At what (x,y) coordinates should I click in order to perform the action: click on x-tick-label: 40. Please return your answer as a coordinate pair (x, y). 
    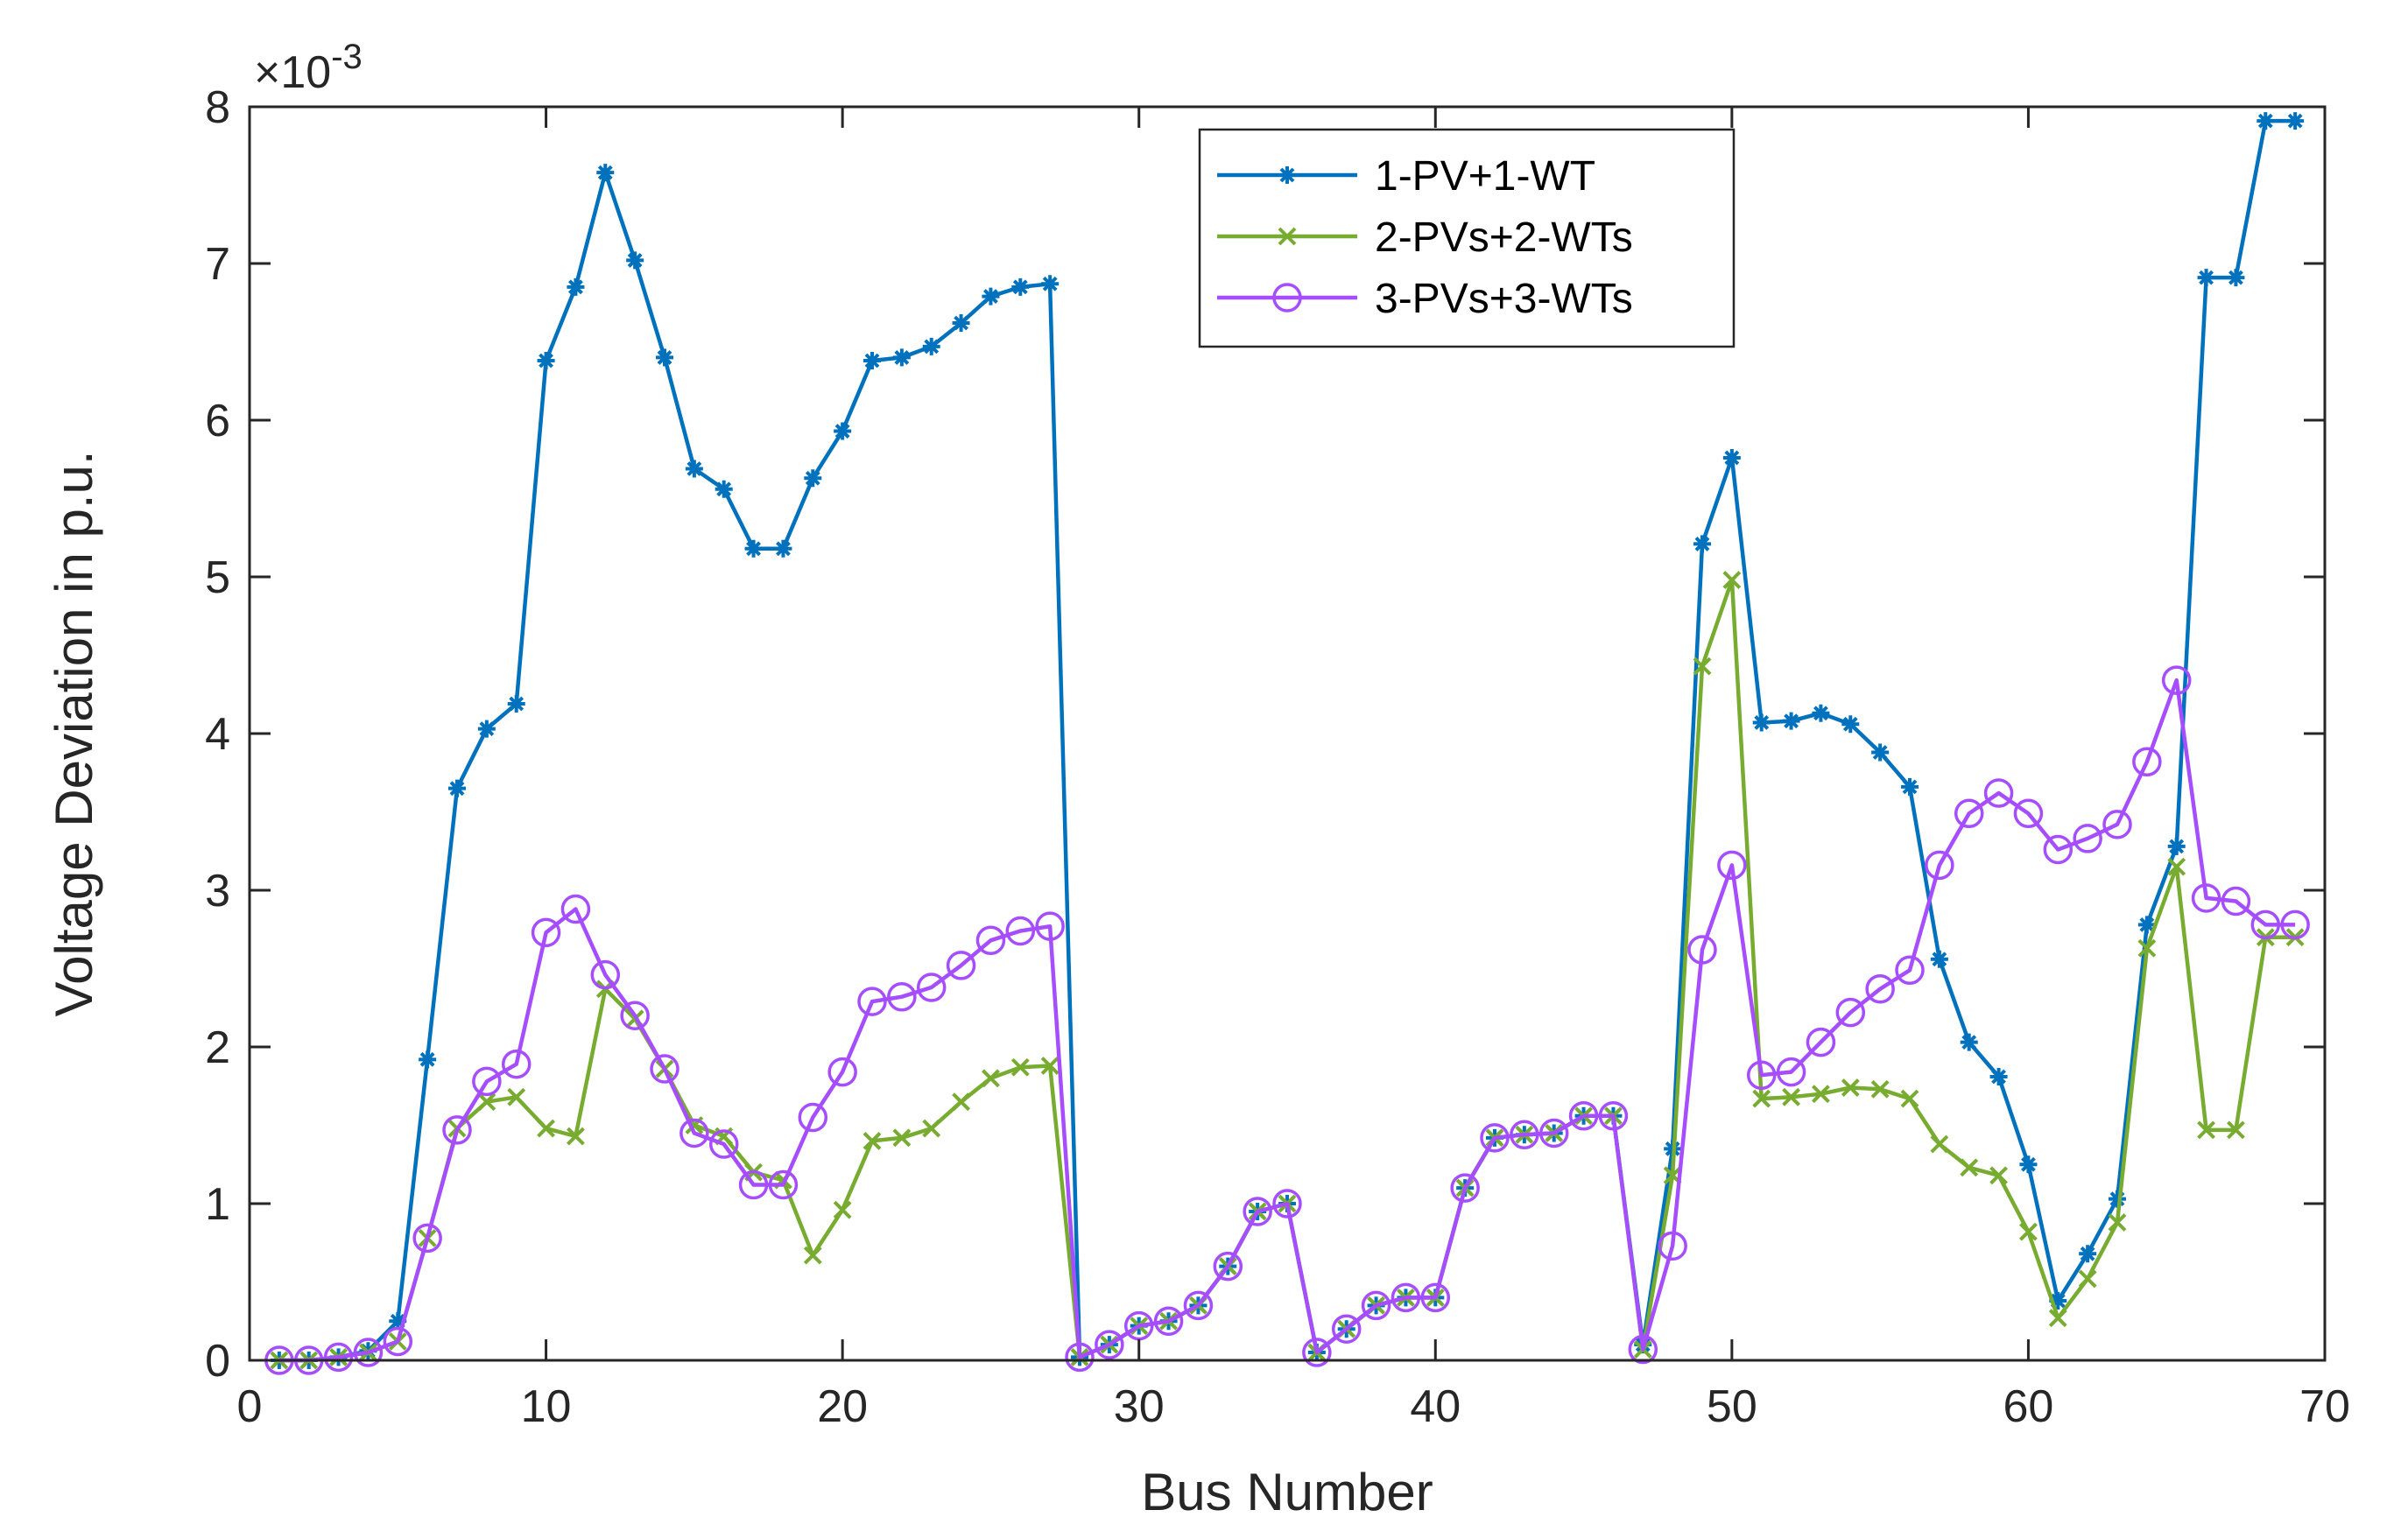
    Looking at the image, I should click on (1435, 1406).